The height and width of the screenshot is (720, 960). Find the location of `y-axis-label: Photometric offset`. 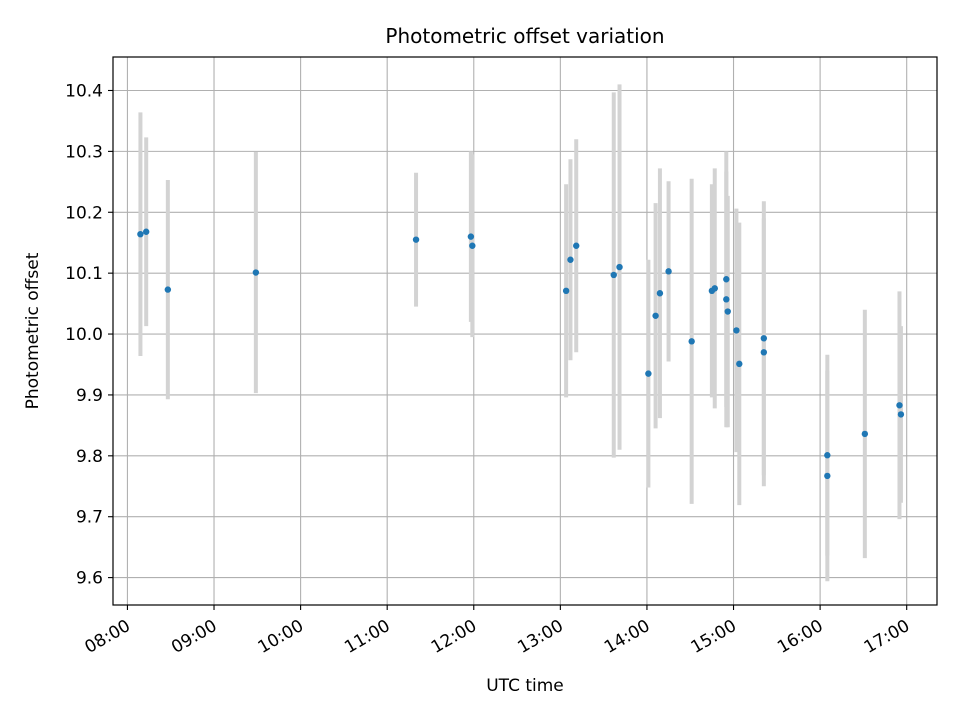

y-axis-label: Photometric offset is located at coordinates (33, 330).